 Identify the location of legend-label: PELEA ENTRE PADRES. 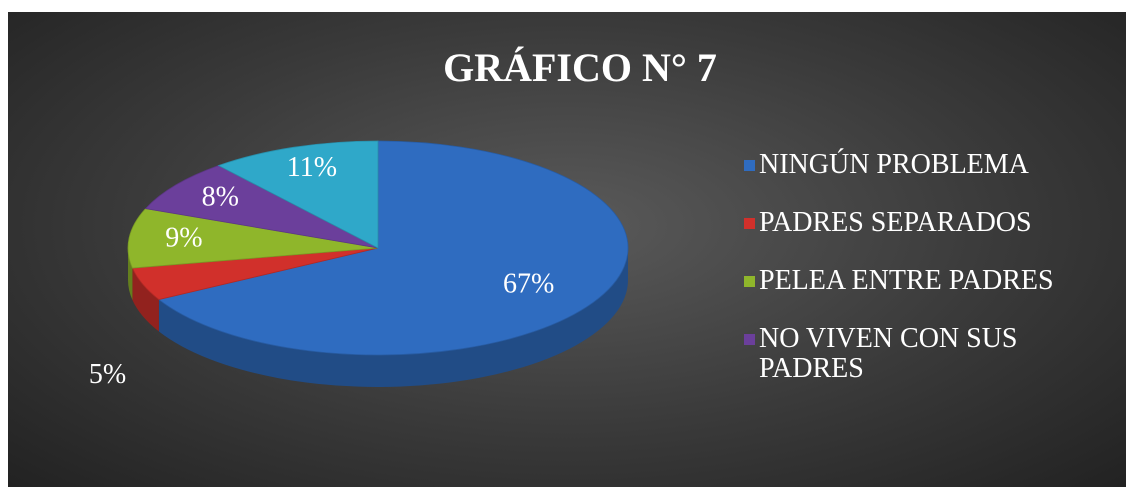
(906, 280).